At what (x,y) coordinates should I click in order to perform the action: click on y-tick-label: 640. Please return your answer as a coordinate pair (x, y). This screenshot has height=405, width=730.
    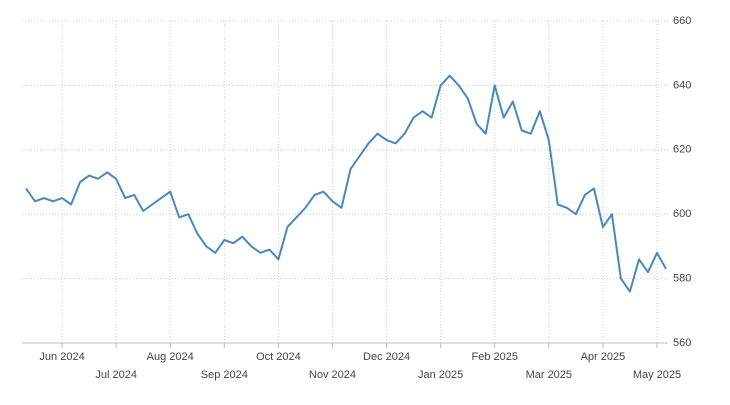
    Looking at the image, I should click on (682, 85).